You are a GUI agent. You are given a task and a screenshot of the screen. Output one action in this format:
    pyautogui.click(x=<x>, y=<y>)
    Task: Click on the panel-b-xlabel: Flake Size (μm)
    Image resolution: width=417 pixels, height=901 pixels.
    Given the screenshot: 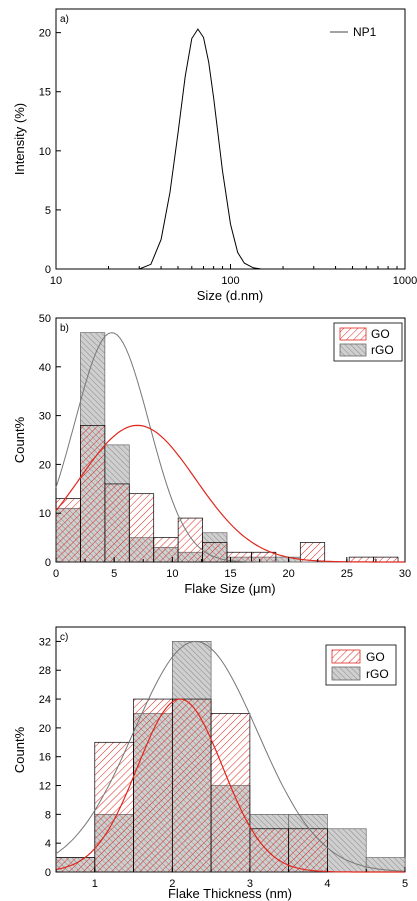 What is the action you would take?
    pyautogui.click(x=229, y=588)
    